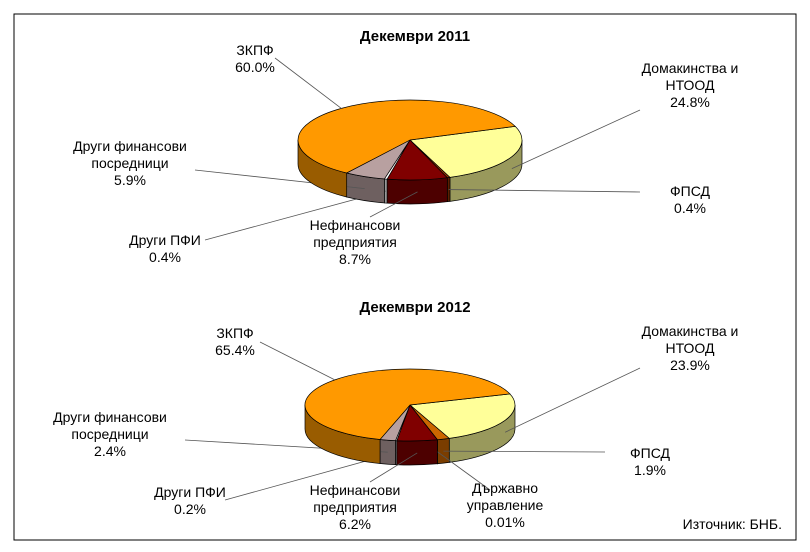 This screenshot has height=552, width=810. What do you see at coordinates (355, 259) in the screenshot?
I see `slice-value-label: 8.7%` at bounding box center [355, 259].